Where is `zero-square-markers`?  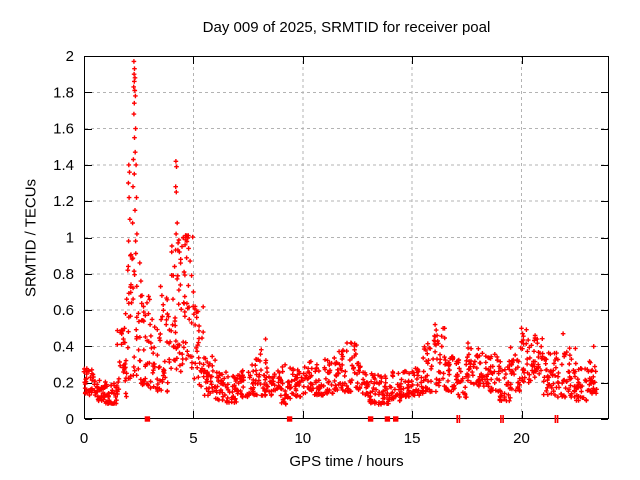
zero-square-markers is located at coordinates (271, 419).